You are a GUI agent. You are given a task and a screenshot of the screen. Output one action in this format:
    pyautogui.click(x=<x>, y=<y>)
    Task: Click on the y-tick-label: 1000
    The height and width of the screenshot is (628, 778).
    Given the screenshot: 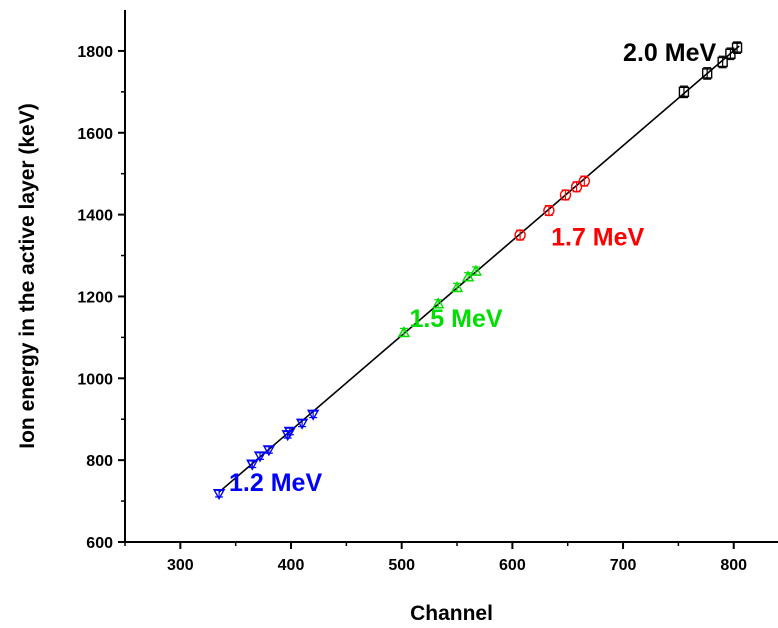 What is the action you would take?
    pyautogui.click(x=95, y=379)
    